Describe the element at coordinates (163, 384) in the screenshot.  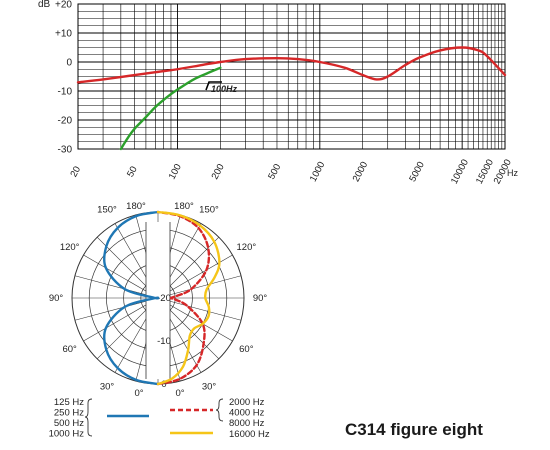
I see `r-tick-label: 0` at that location.